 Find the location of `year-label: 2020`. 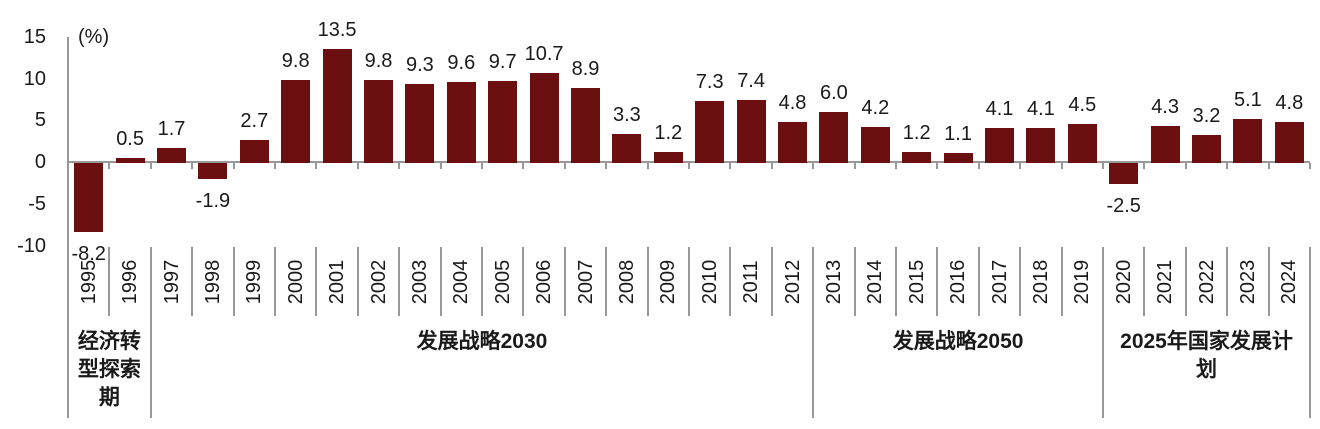

year-label: 2020 is located at coordinates (1123, 282).